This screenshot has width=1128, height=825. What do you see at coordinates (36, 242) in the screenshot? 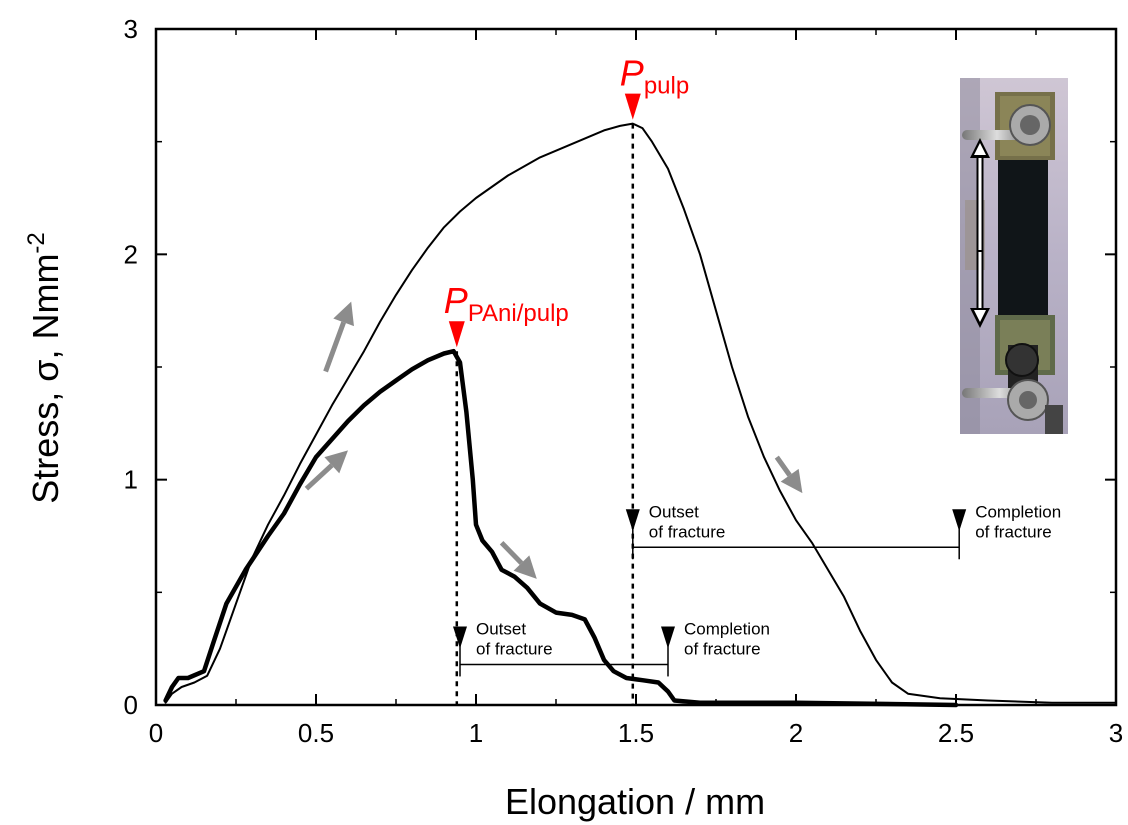
I see `y-axis-title-exponent: -2` at bounding box center [36, 242].